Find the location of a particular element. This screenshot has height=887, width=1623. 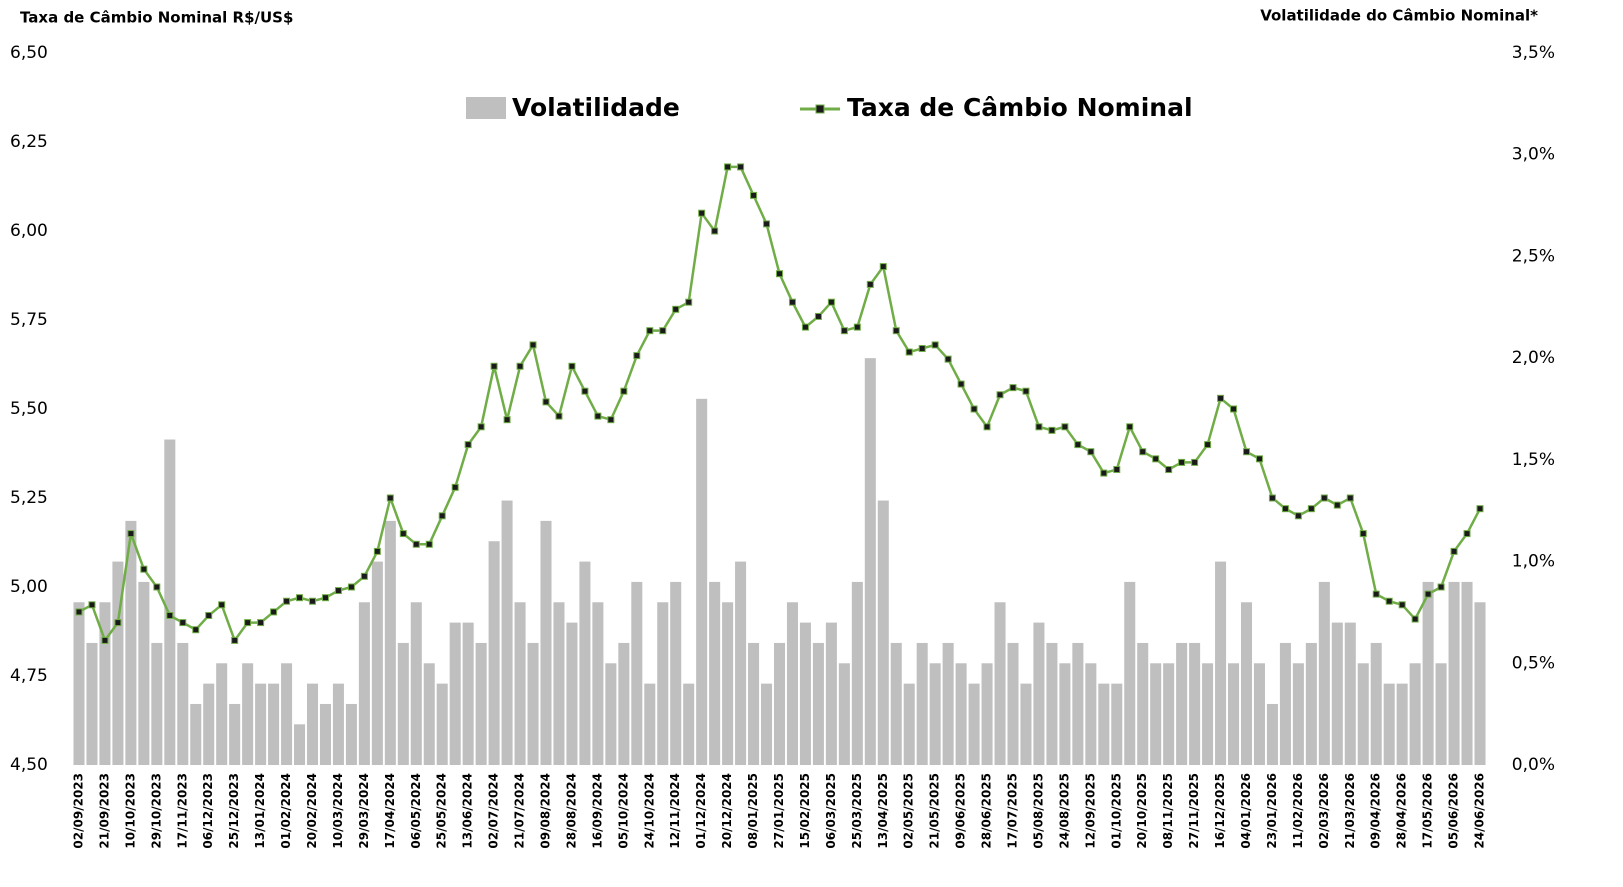

legend-marker is located at coordinates (820, 109).